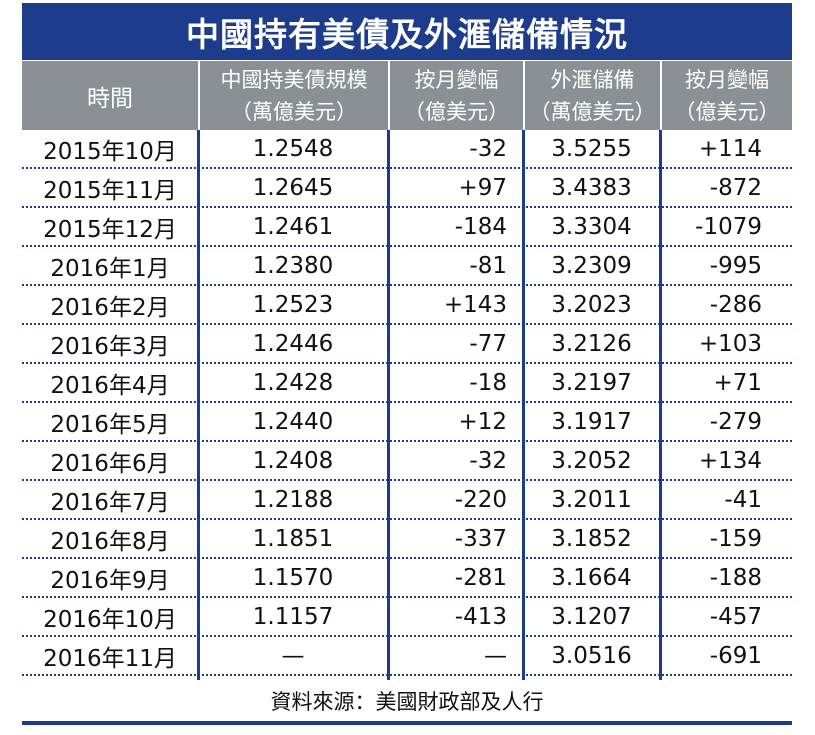  I want to click on table-row: 2016年4月 1.2428 -18 3.2197 +71, so click(407, 383).